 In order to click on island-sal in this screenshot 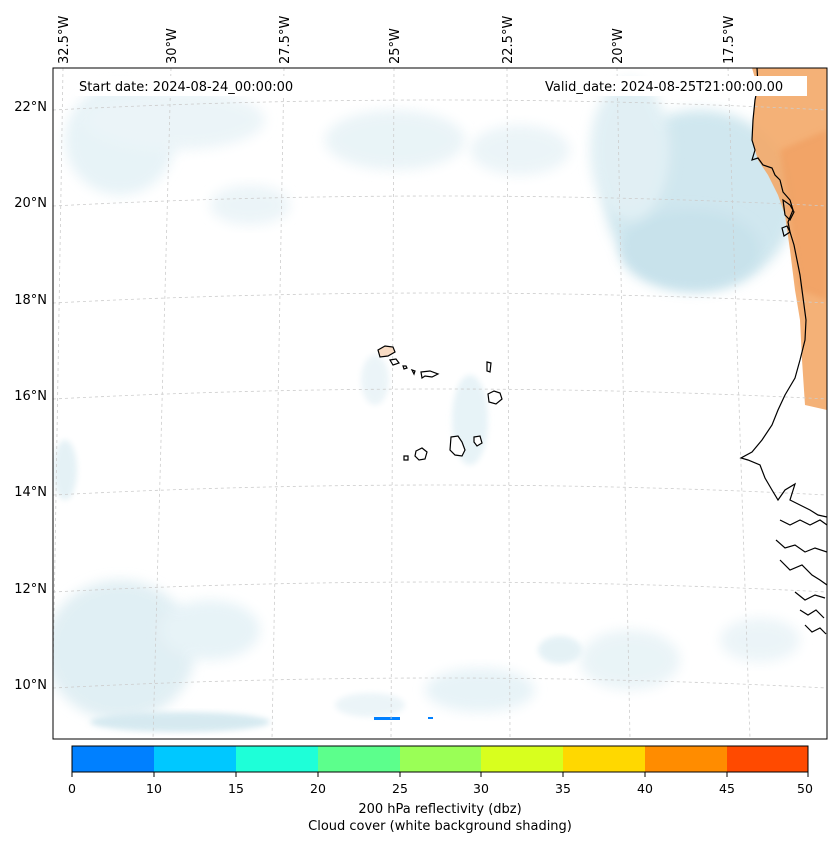, I will do `click(489, 367)`.